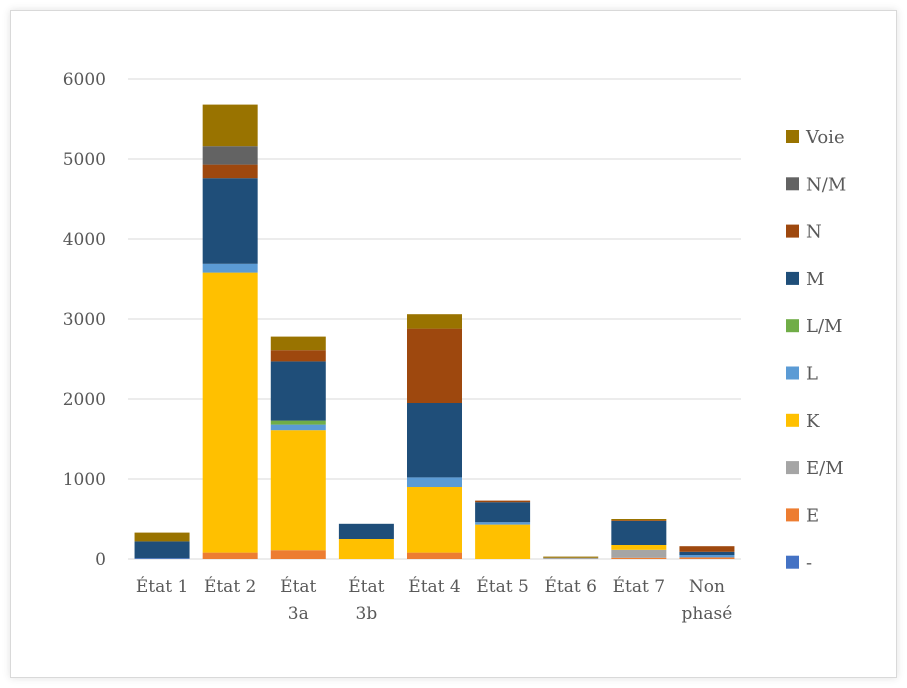  Describe the element at coordinates (571, 586) in the screenshot. I see `x-tick-label-6-0: État 6` at that location.